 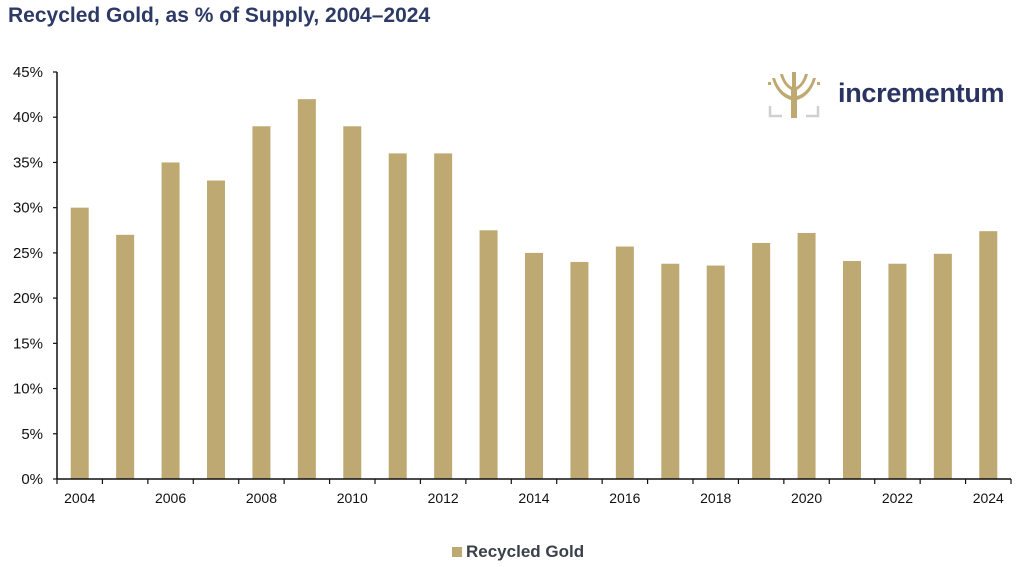 I want to click on bar-2014, so click(x=534, y=365).